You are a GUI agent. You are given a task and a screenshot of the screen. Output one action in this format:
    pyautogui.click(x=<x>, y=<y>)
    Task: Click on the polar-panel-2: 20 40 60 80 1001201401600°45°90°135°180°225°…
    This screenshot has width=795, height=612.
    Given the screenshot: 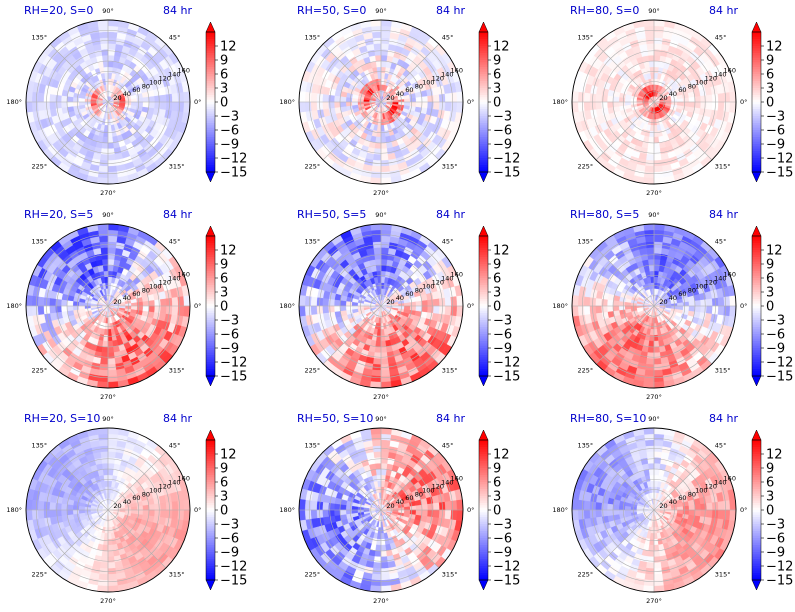 What is the action you would take?
    pyautogui.click(x=399, y=100)
    